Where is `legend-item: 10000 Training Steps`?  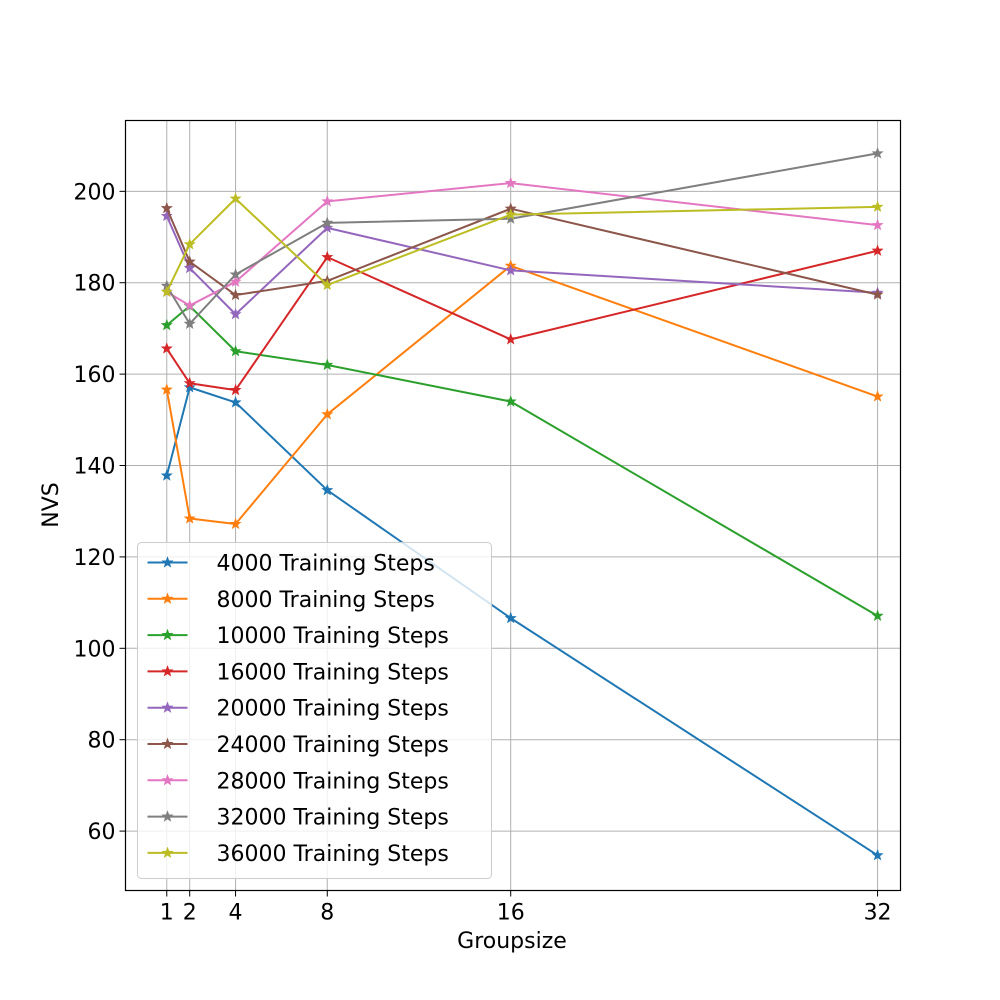 legend-item: 10000 Training Steps is located at coordinates (298, 636).